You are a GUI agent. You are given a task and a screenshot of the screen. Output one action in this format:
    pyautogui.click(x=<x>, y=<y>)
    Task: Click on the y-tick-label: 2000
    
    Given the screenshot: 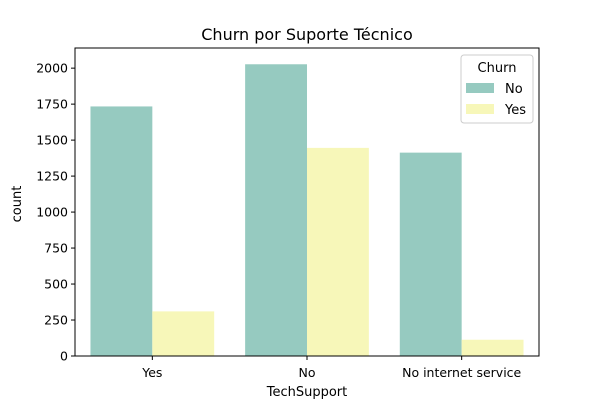 What is the action you would take?
    pyautogui.click(x=52, y=68)
    